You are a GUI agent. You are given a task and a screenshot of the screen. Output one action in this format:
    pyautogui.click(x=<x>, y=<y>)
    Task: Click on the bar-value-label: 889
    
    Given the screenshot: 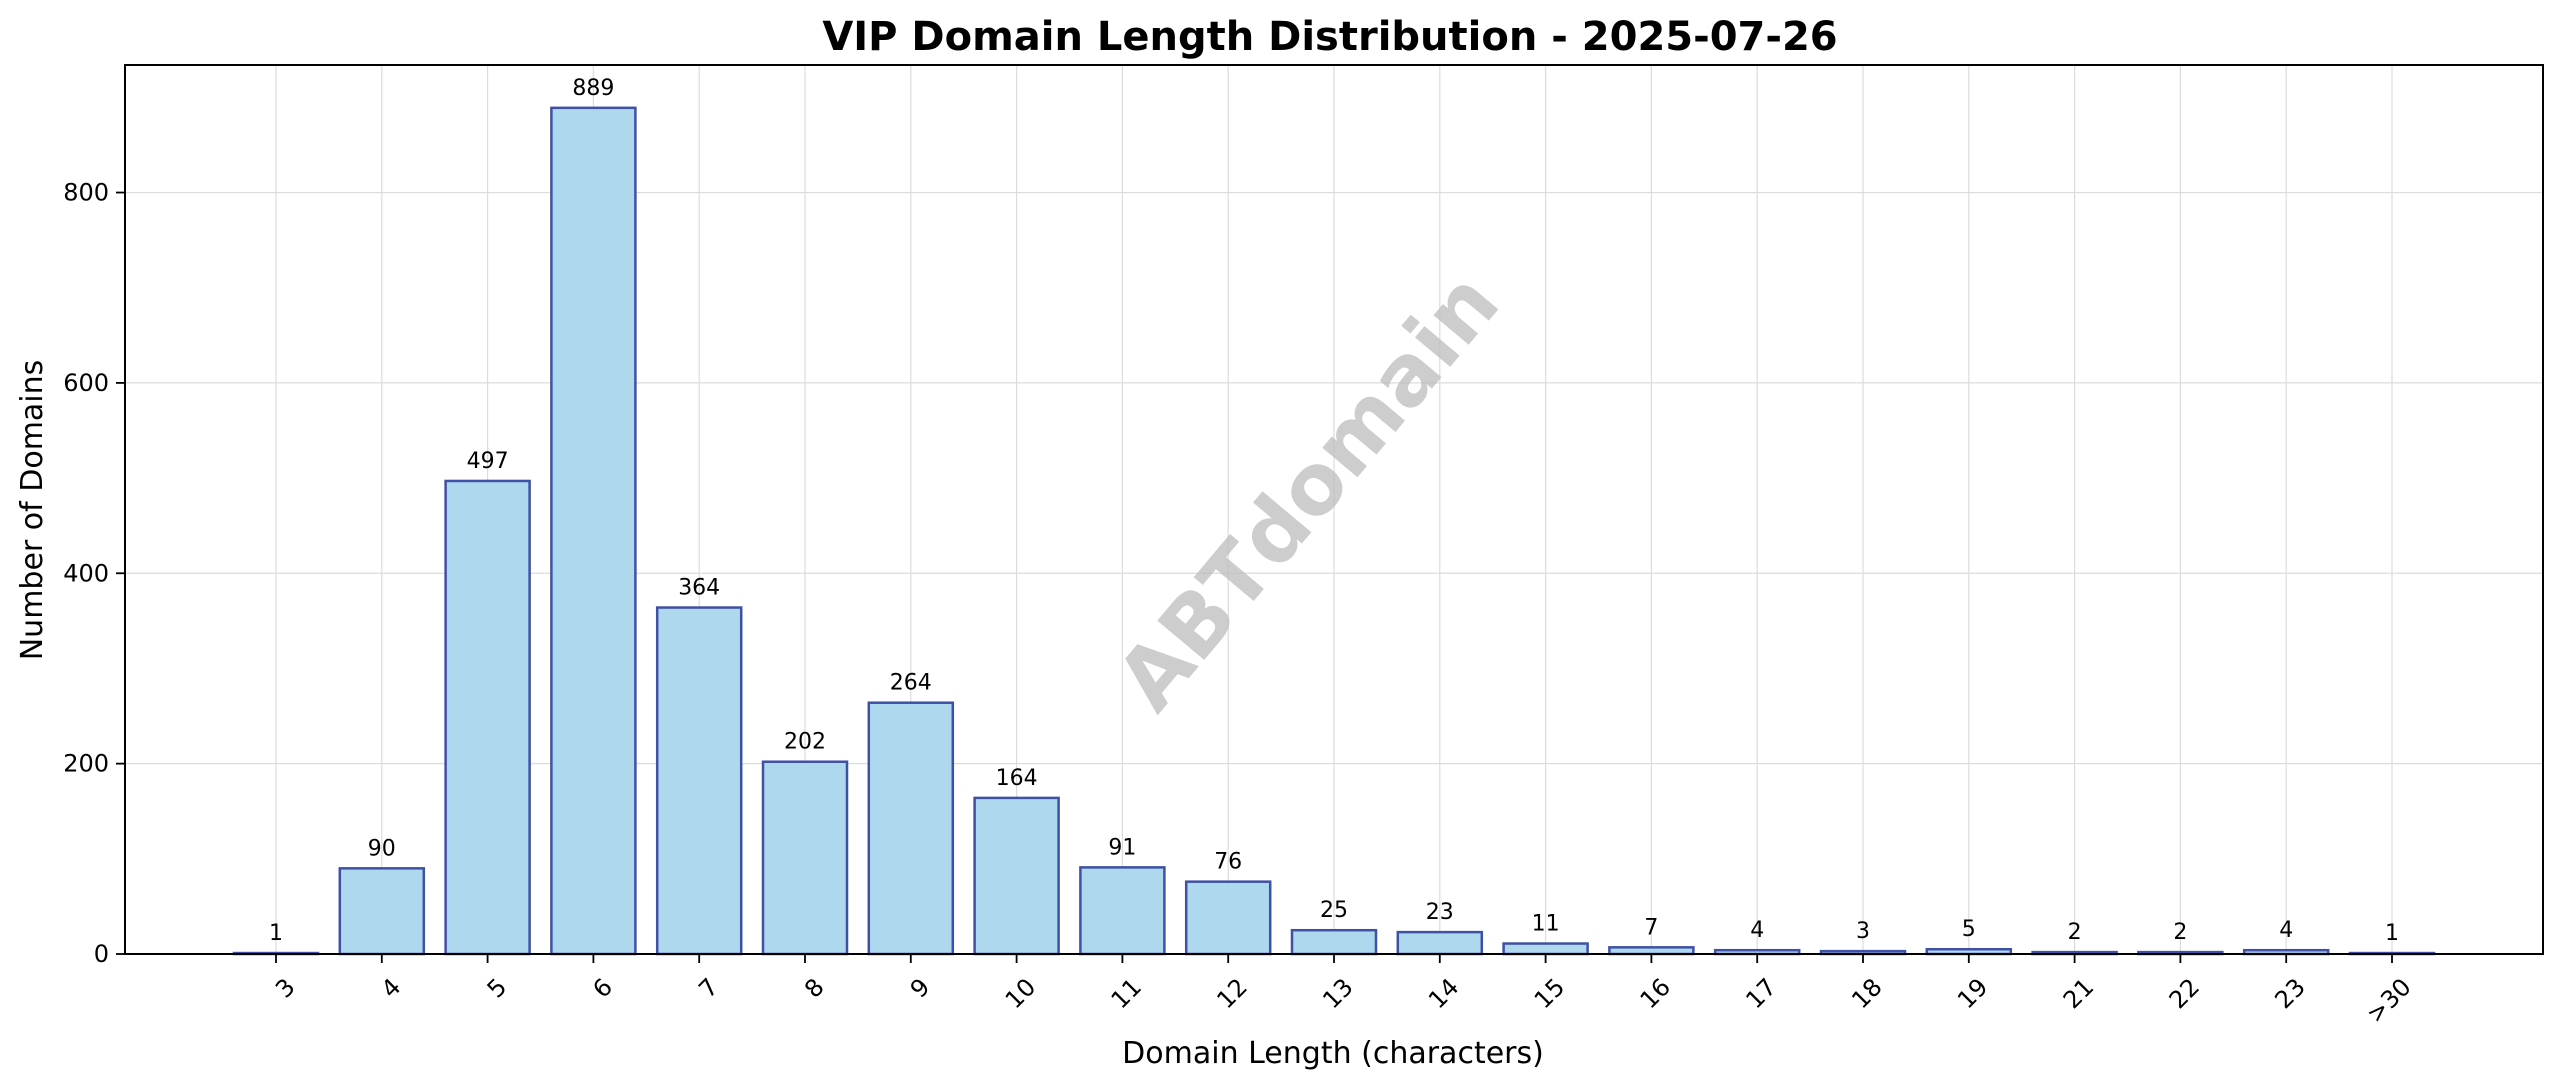 What is the action you would take?
    pyautogui.click(x=593, y=88)
    